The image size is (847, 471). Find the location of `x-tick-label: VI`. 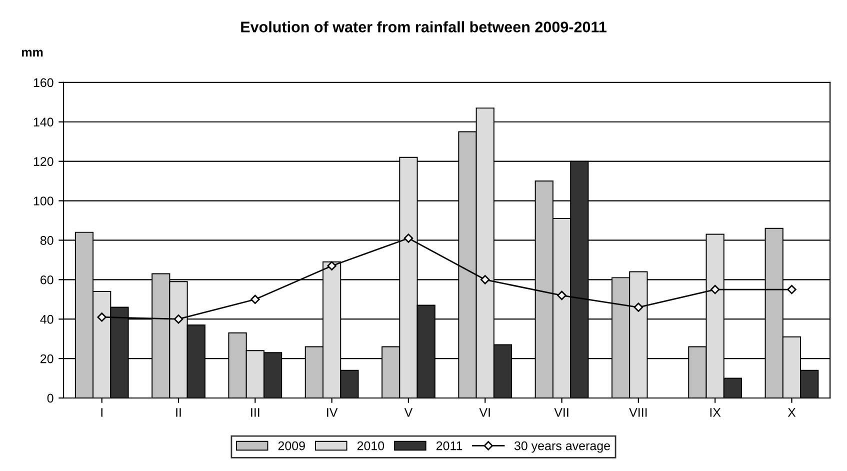

x-tick-label: VI is located at coordinates (484, 412).